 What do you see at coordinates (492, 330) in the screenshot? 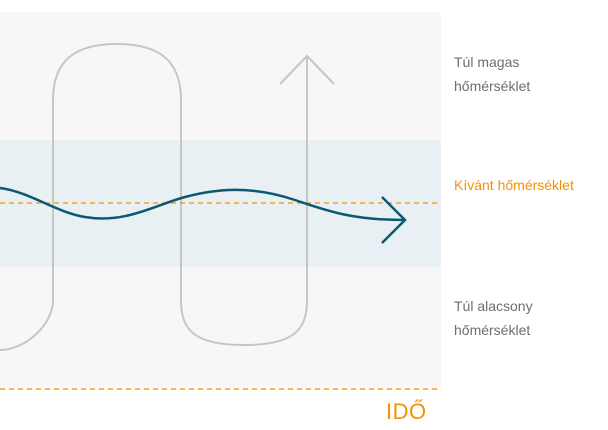
I see `too-low-label-line2: hőmérséklet` at bounding box center [492, 330].